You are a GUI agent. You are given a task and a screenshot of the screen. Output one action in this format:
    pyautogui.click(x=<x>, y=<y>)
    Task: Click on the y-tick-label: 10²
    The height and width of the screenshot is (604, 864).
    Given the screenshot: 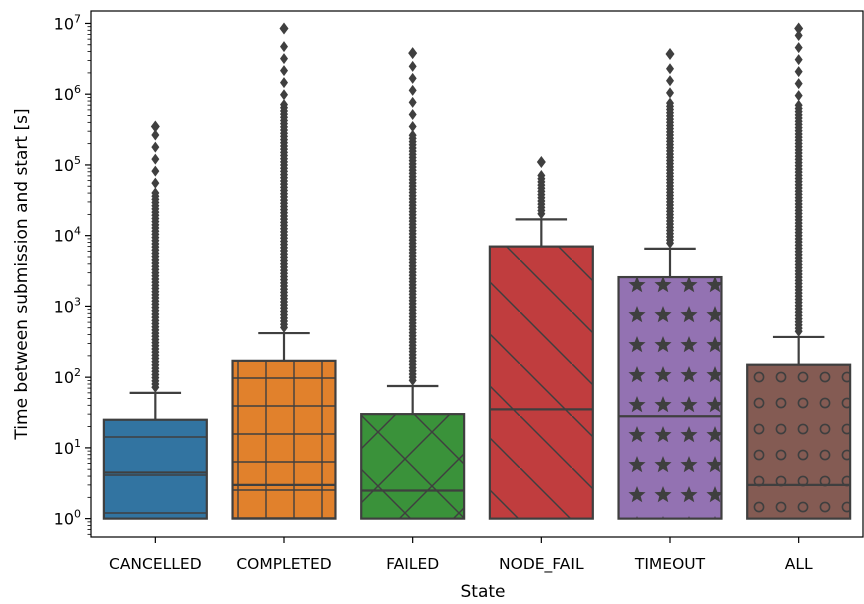 What is the action you would take?
    pyautogui.click(x=67, y=376)
    